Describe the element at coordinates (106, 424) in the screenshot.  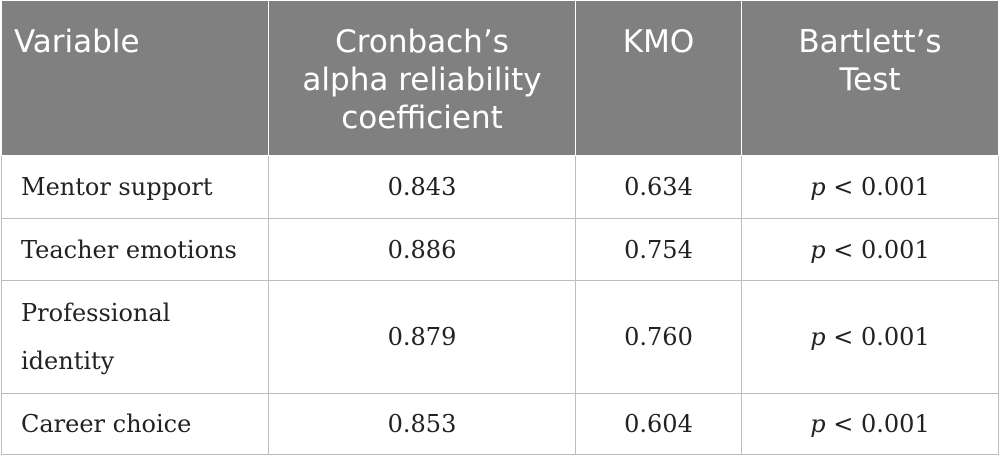
I see `variable-label: Career choice` at that location.